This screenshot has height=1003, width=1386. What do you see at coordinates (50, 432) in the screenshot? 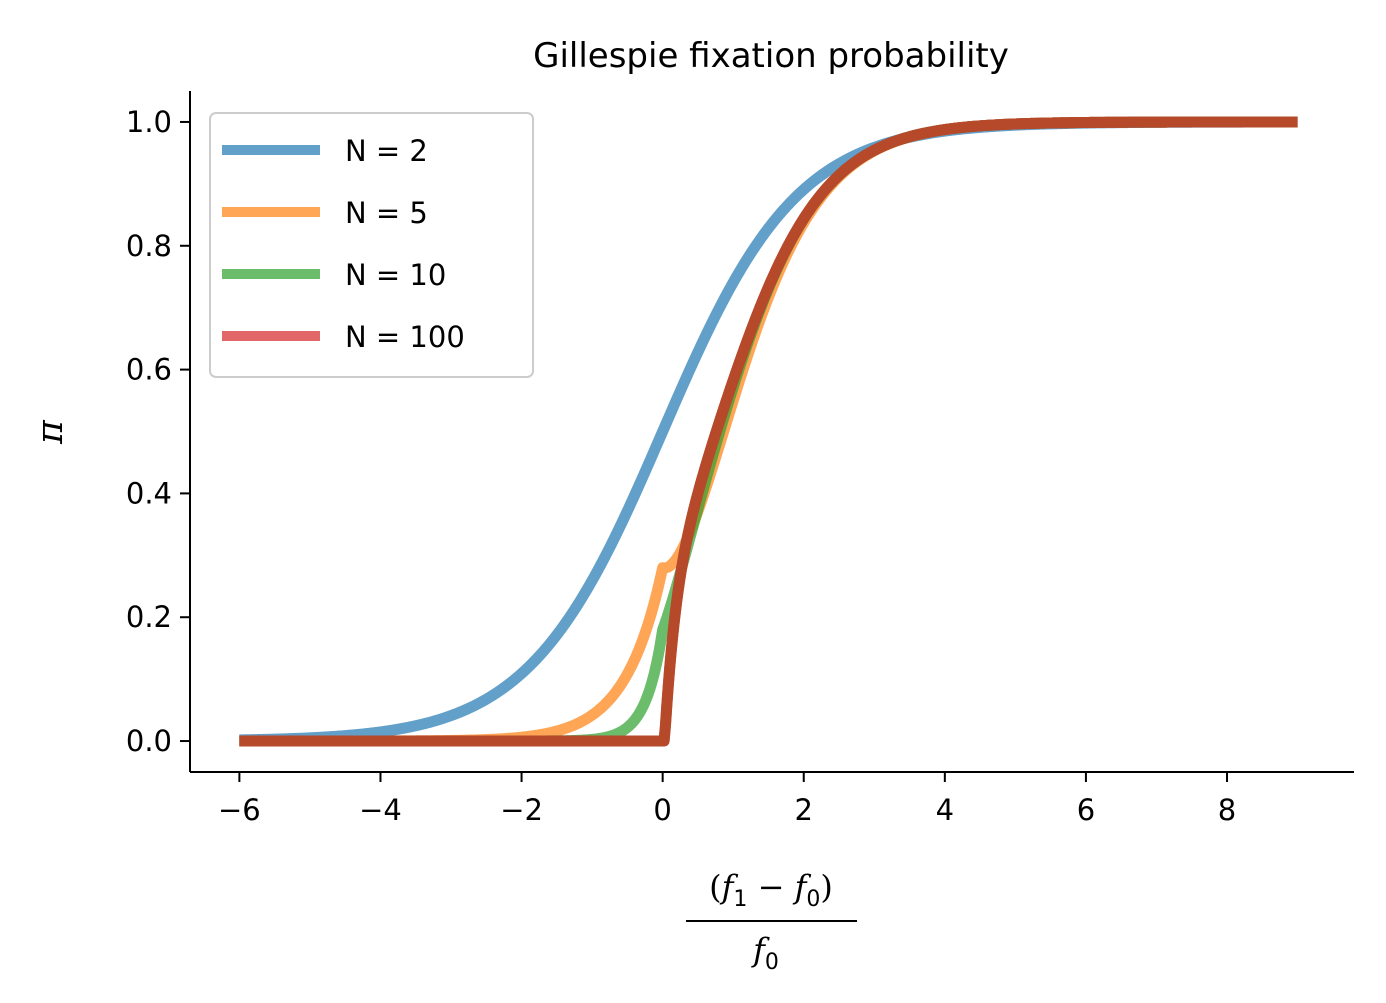
I see `y-axis-label: π` at bounding box center [50, 432].